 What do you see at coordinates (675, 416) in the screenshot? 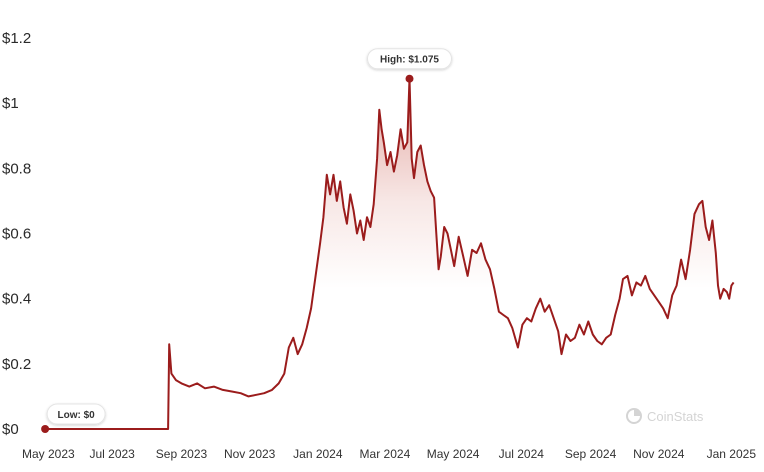
I see `watermark-text: CoinStats` at bounding box center [675, 416].